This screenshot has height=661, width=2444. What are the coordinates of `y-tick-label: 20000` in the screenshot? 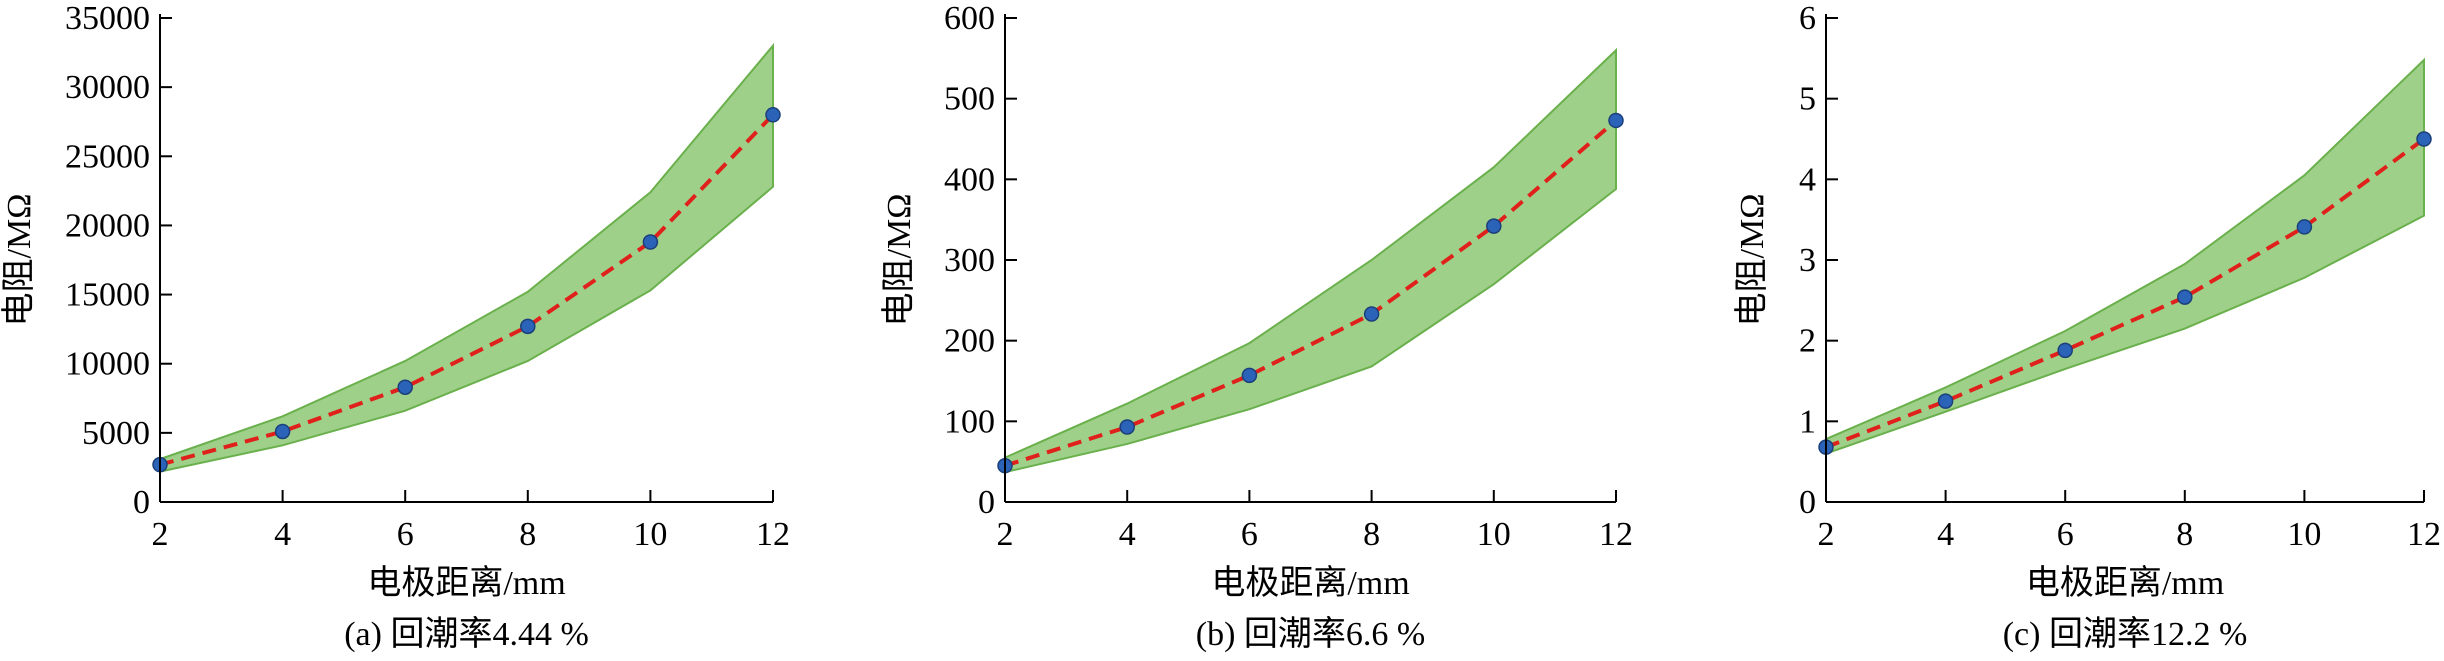 It's located at (107, 225).